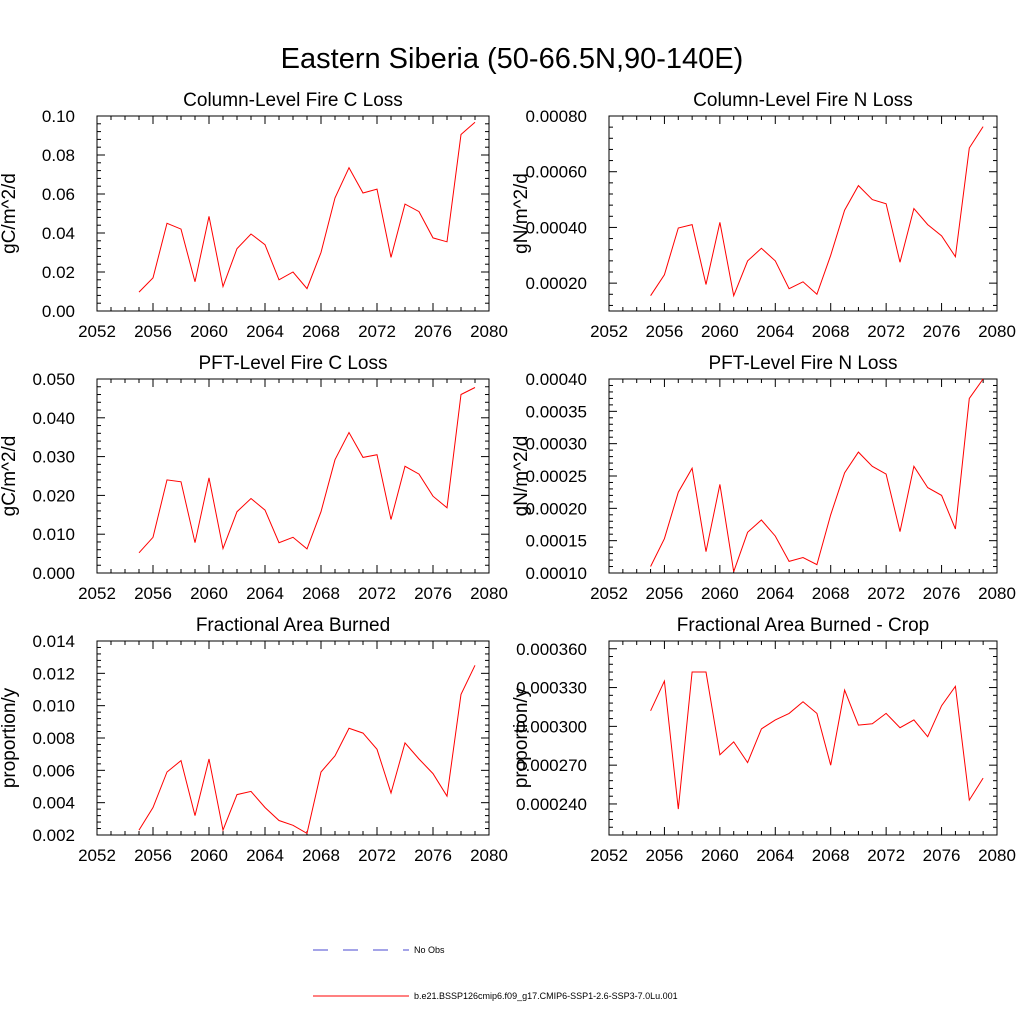  I want to click on y-tick-label: 0.020, so click(53, 495).